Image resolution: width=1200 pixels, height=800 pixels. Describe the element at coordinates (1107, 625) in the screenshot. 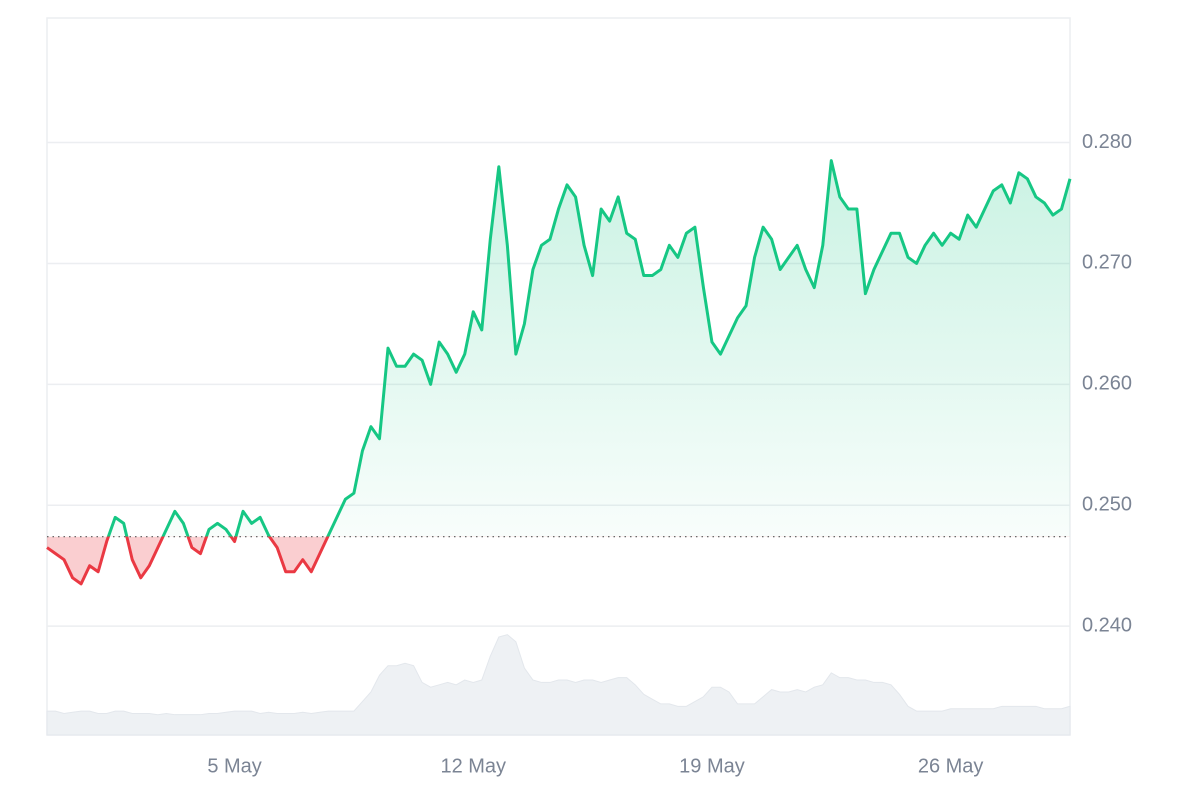

I see `y-tick-label: 0.240` at that location.